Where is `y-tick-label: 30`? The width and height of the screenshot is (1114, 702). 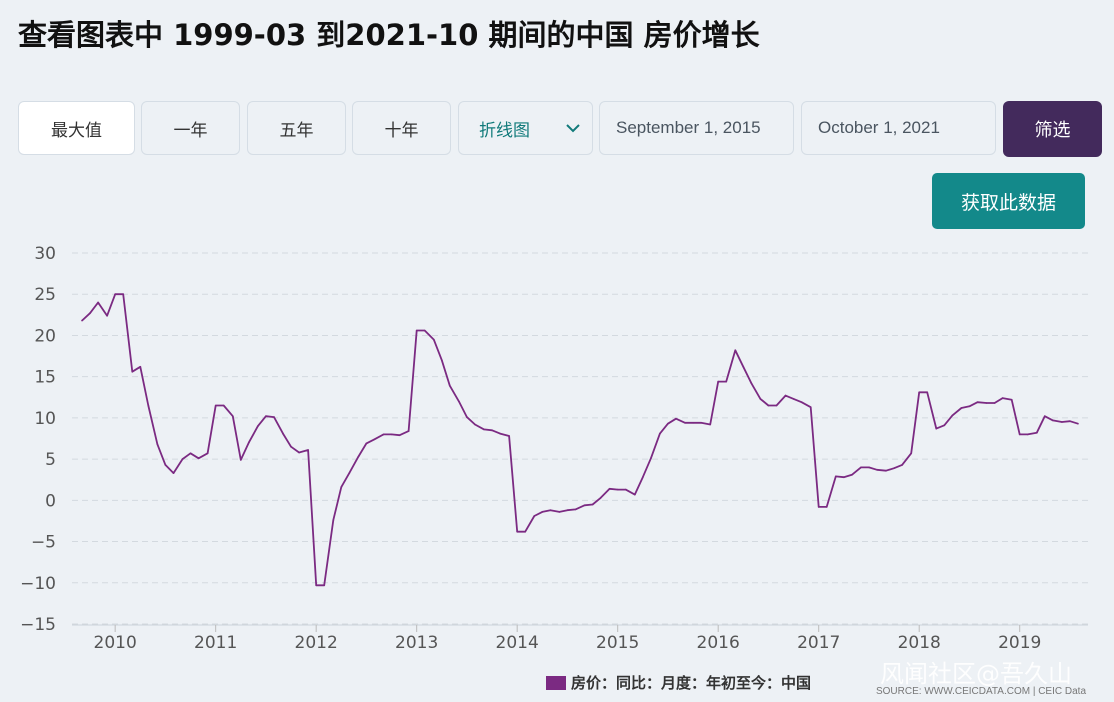 y-tick-label: 30 is located at coordinates (45, 254).